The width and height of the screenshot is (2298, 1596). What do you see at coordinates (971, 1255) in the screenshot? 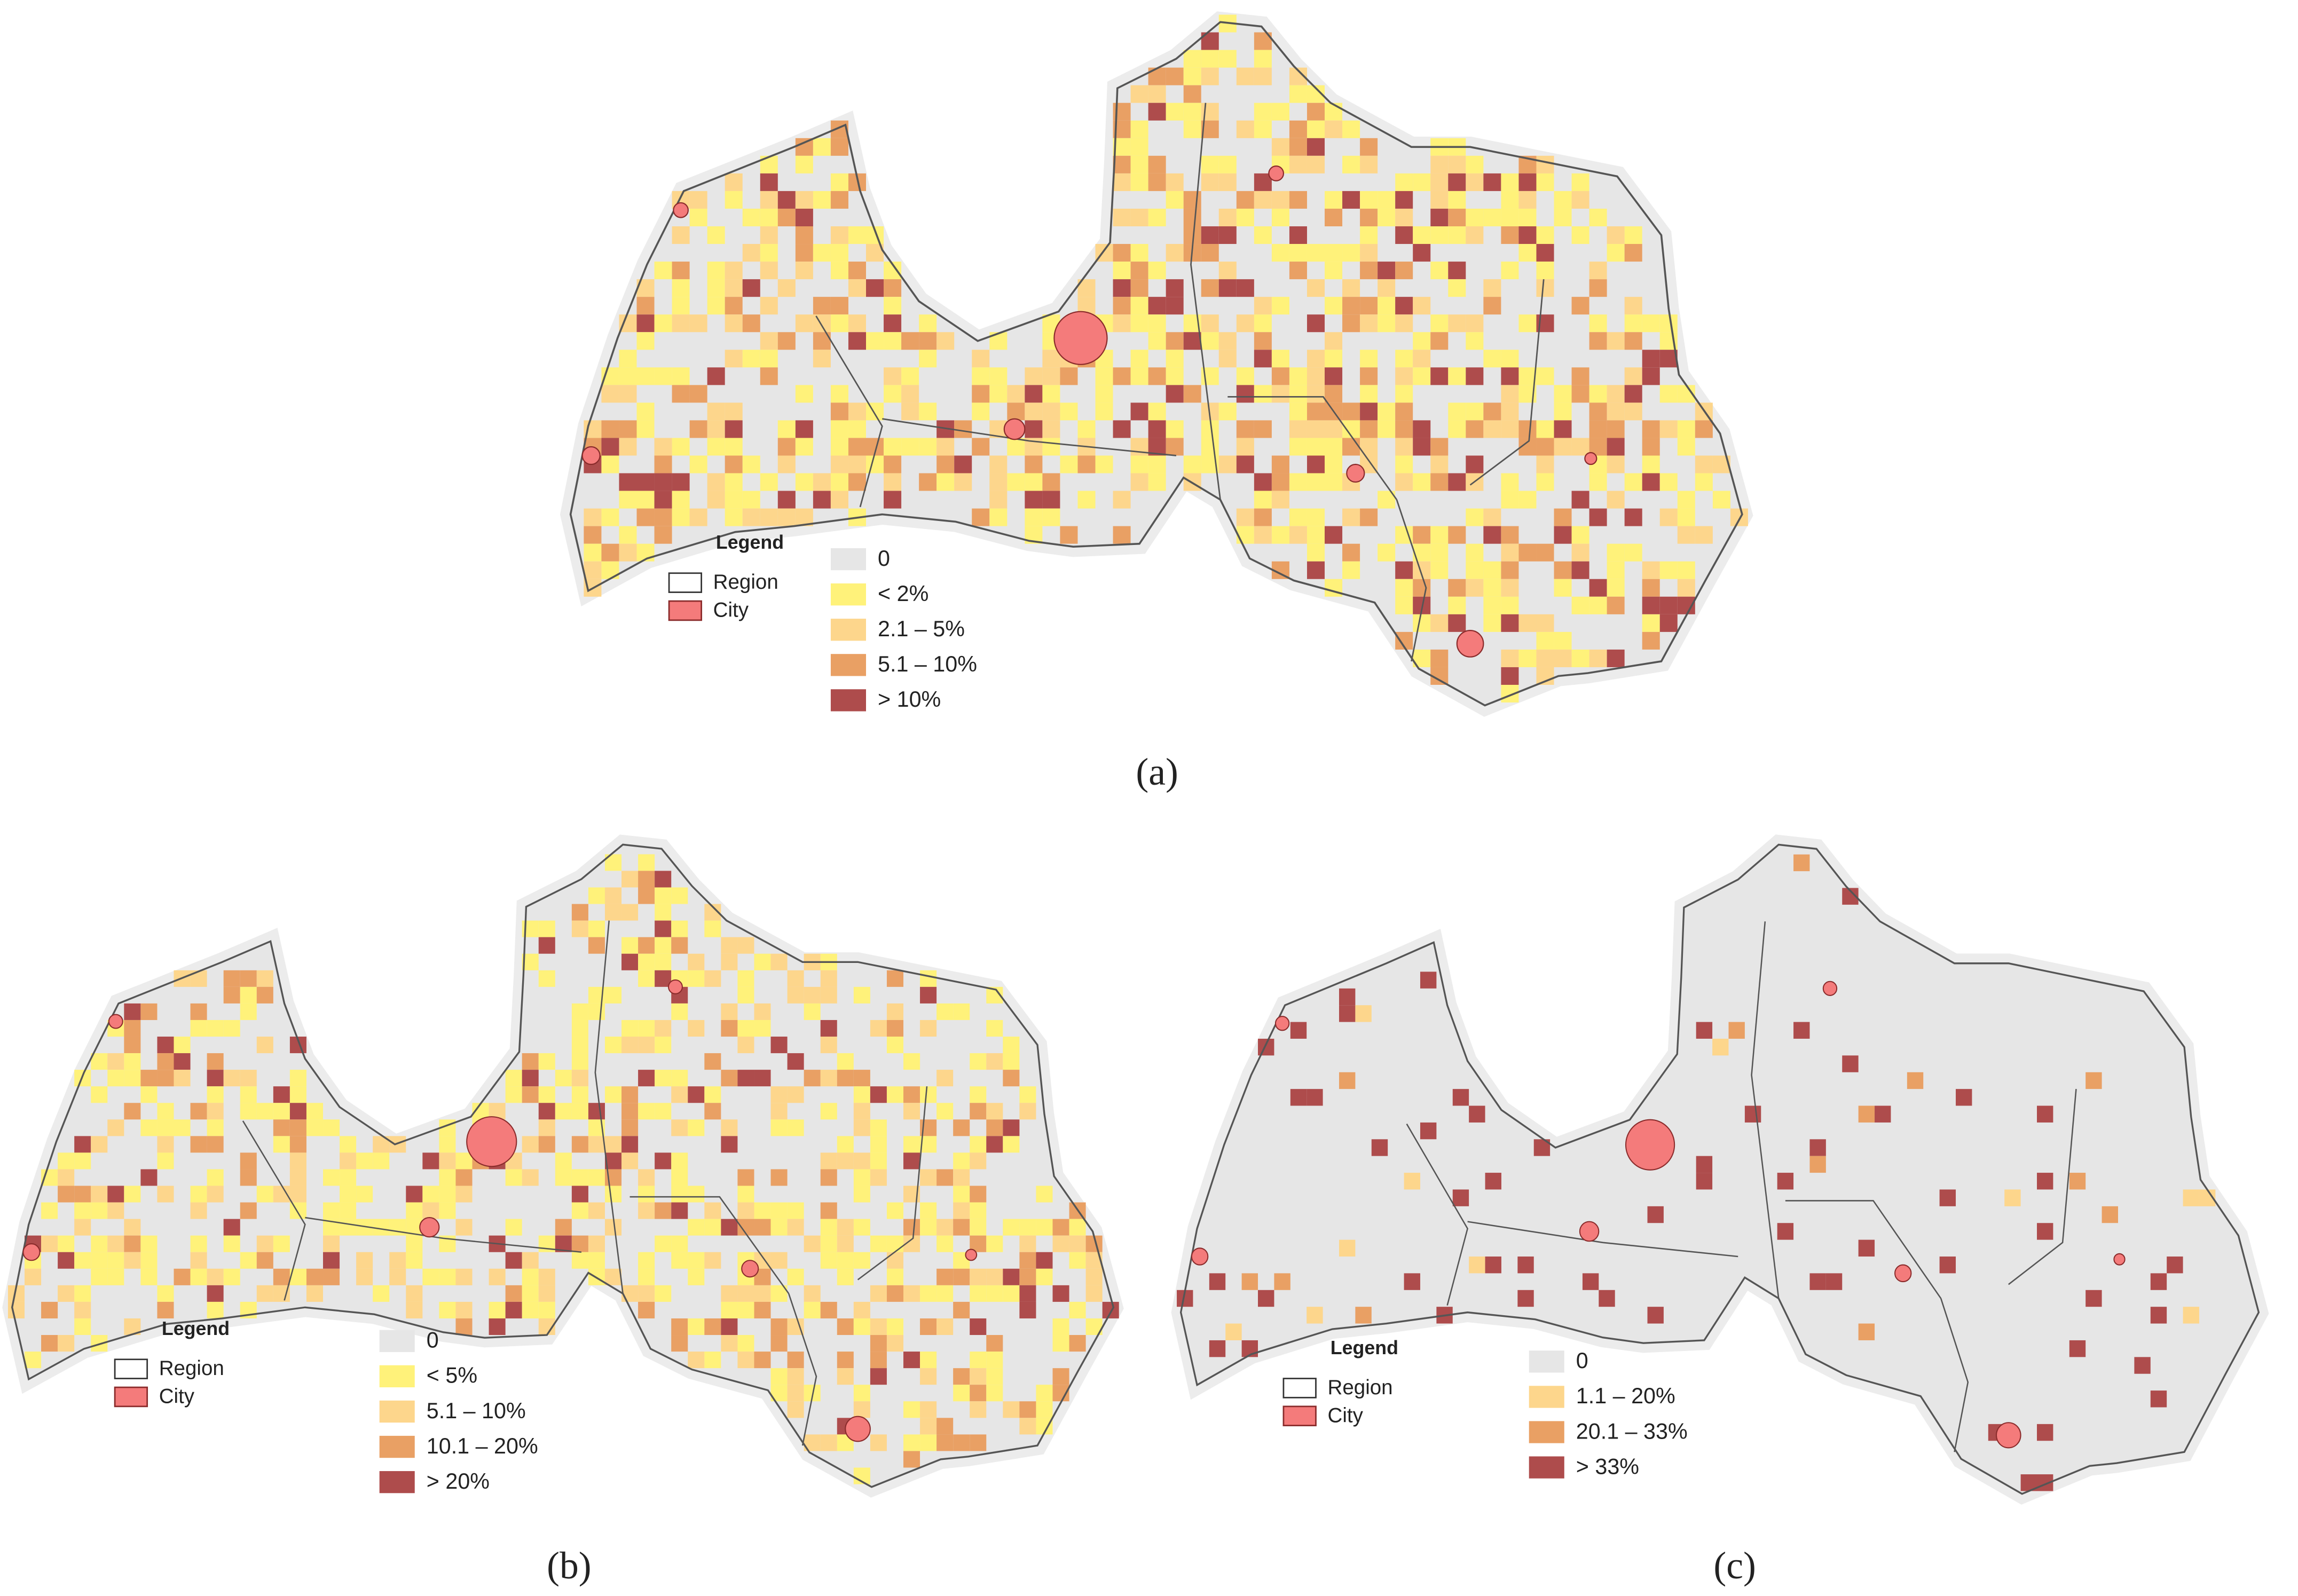
I see `city` at bounding box center [971, 1255].